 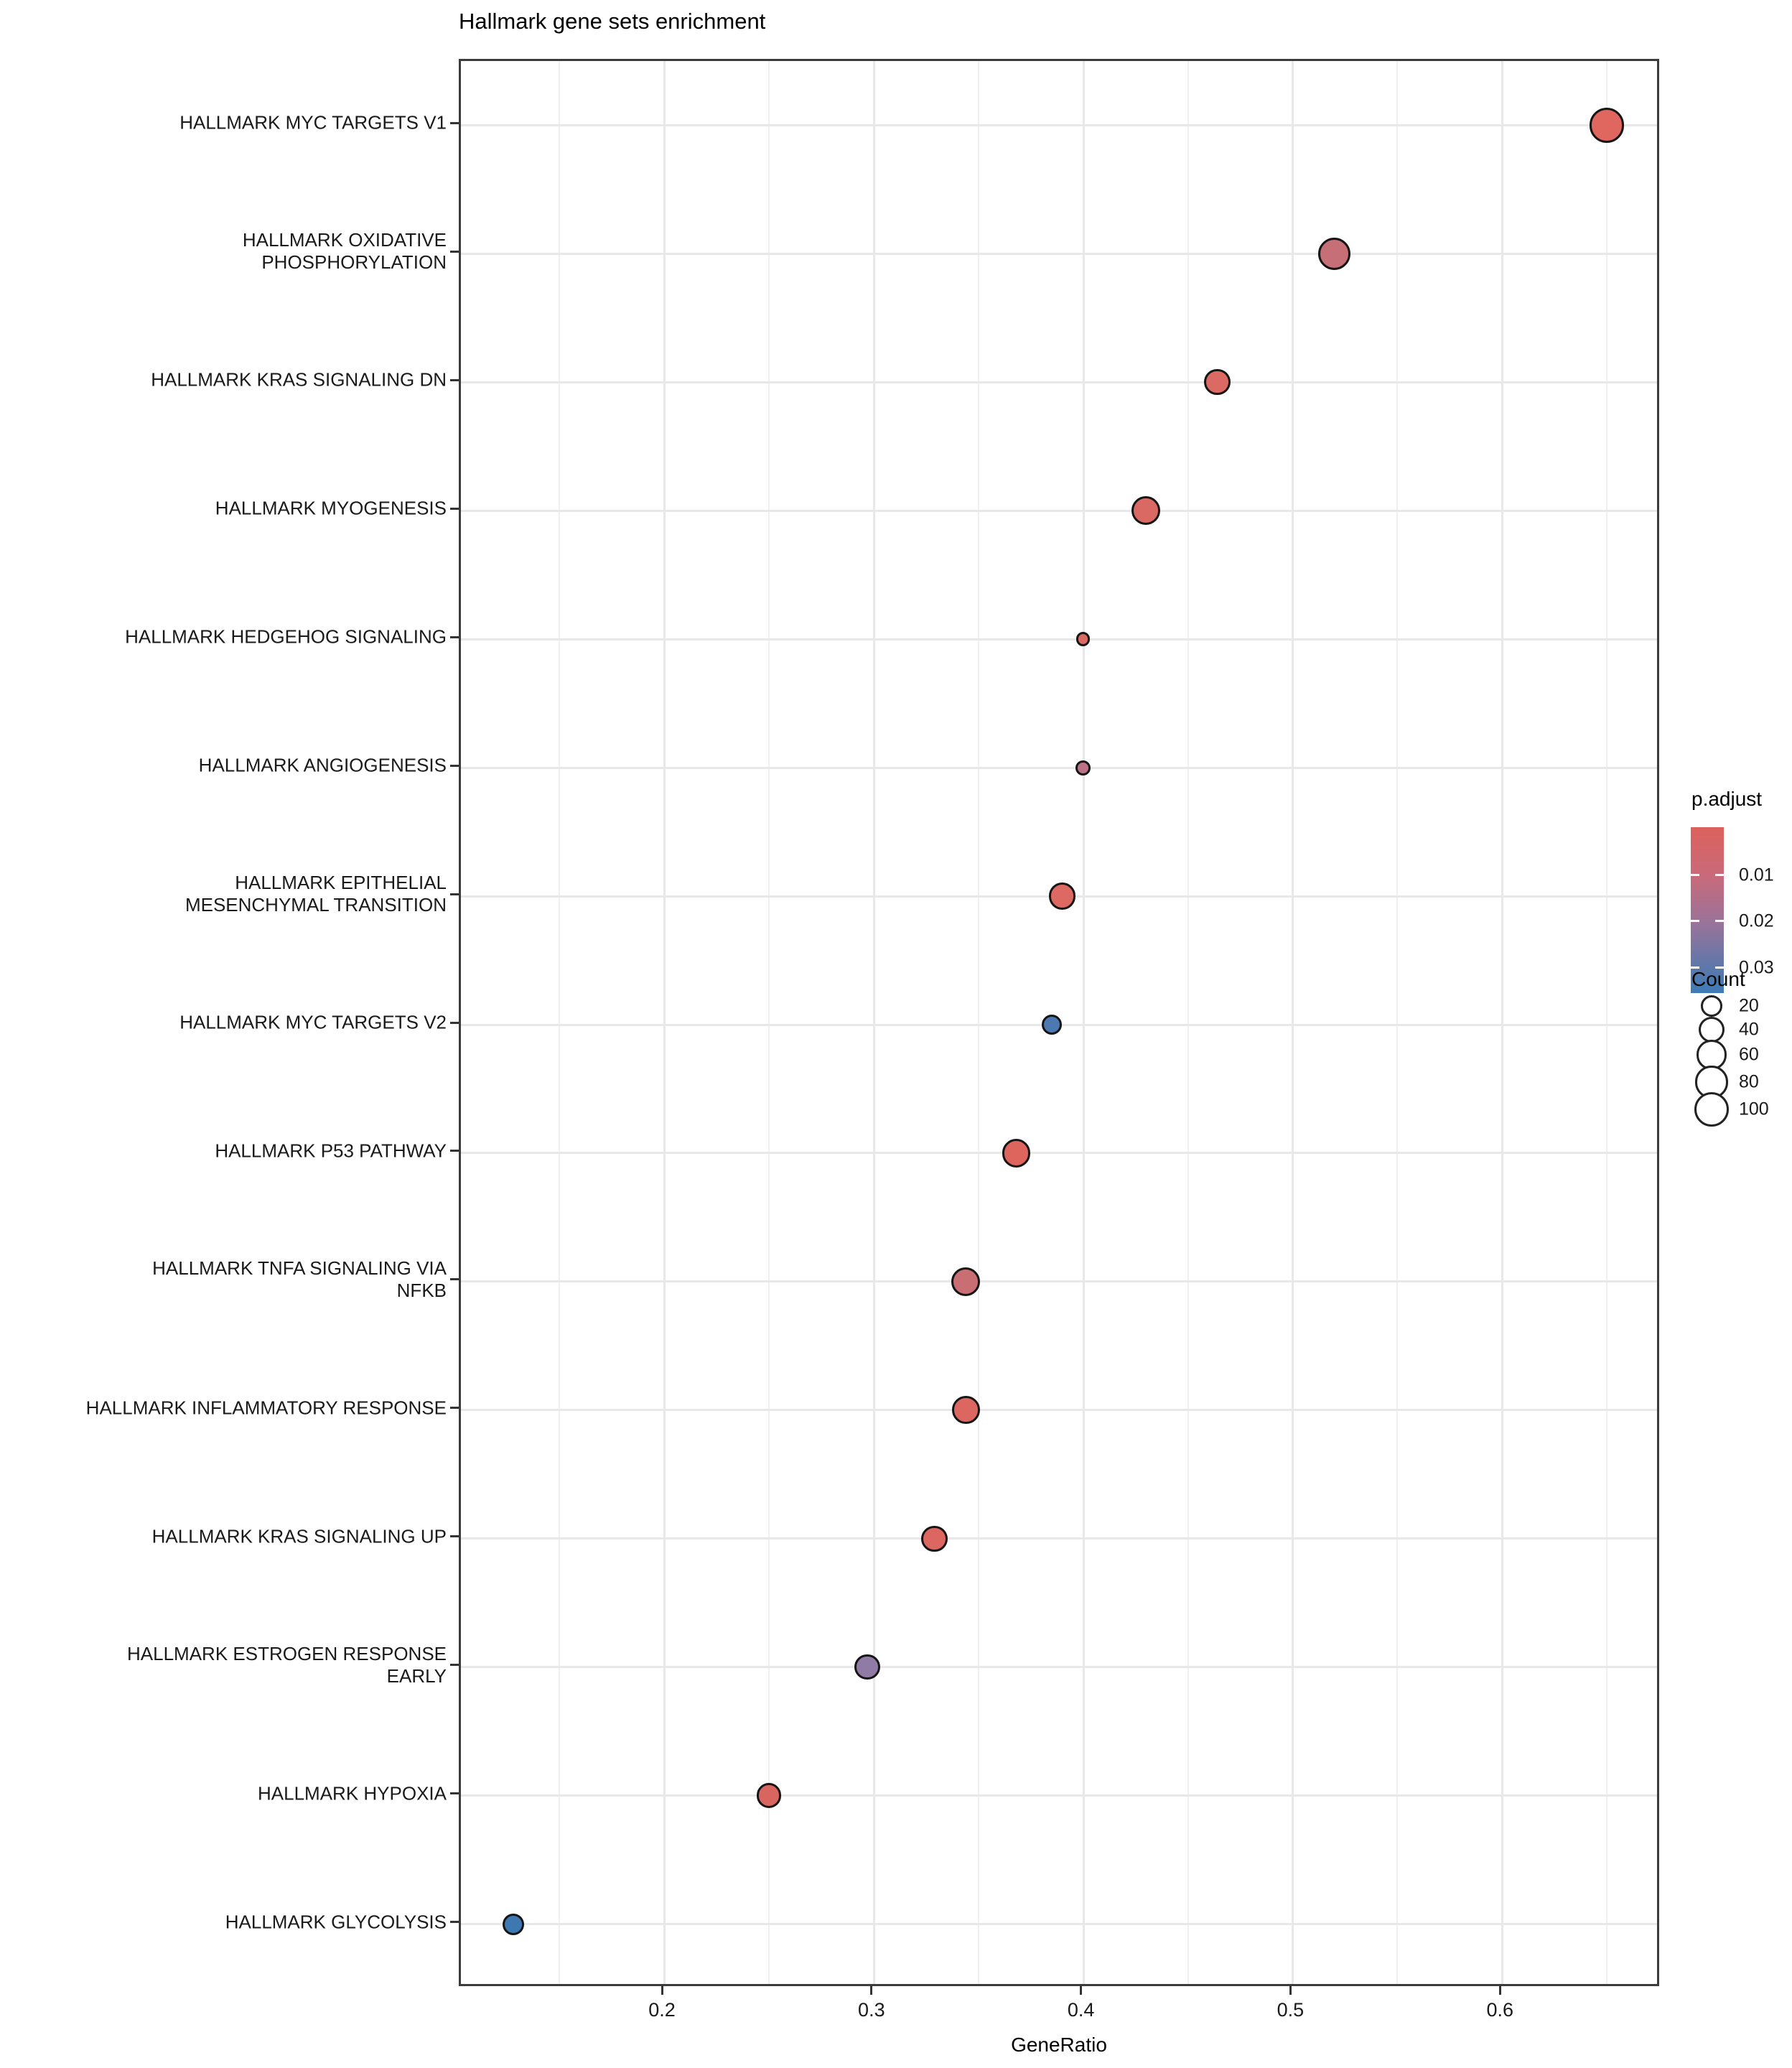 I want to click on x-axis-tick-label: 0.6, so click(x=1499, y=2010).